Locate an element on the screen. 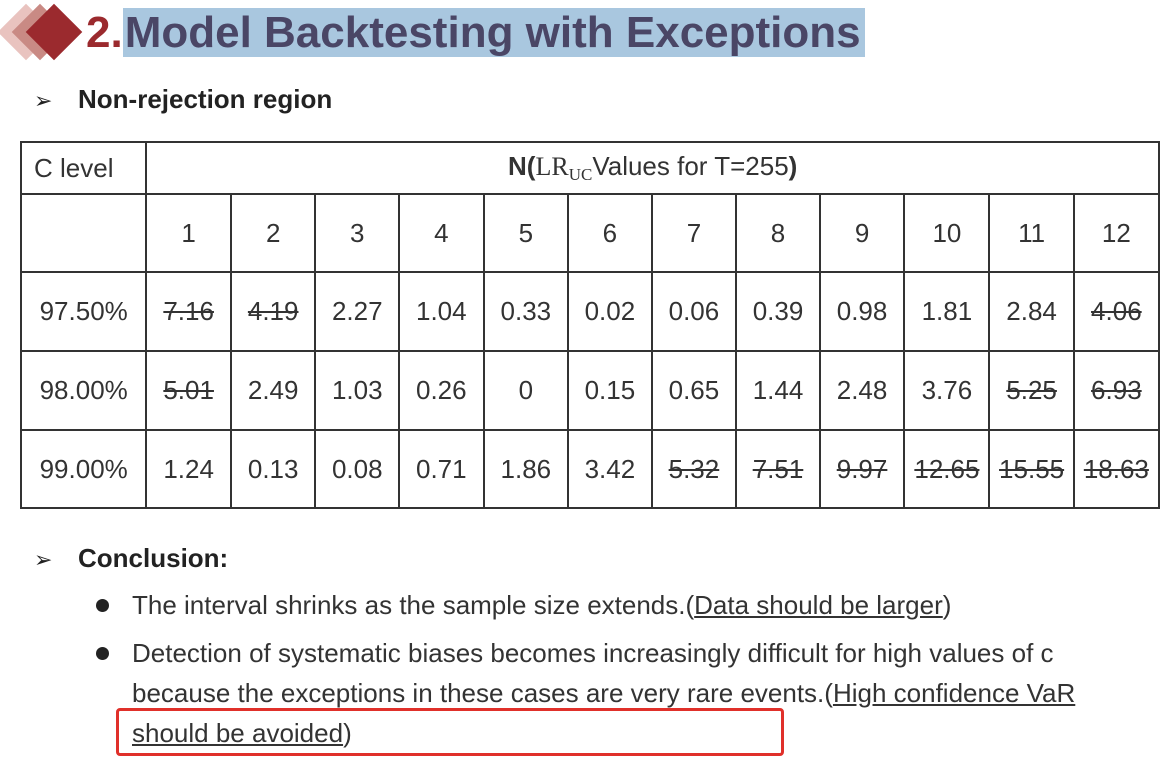 Image resolution: width=1160 pixels, height=761 pixels. table-cell: 0.26 is located at coordinates (441, 390).